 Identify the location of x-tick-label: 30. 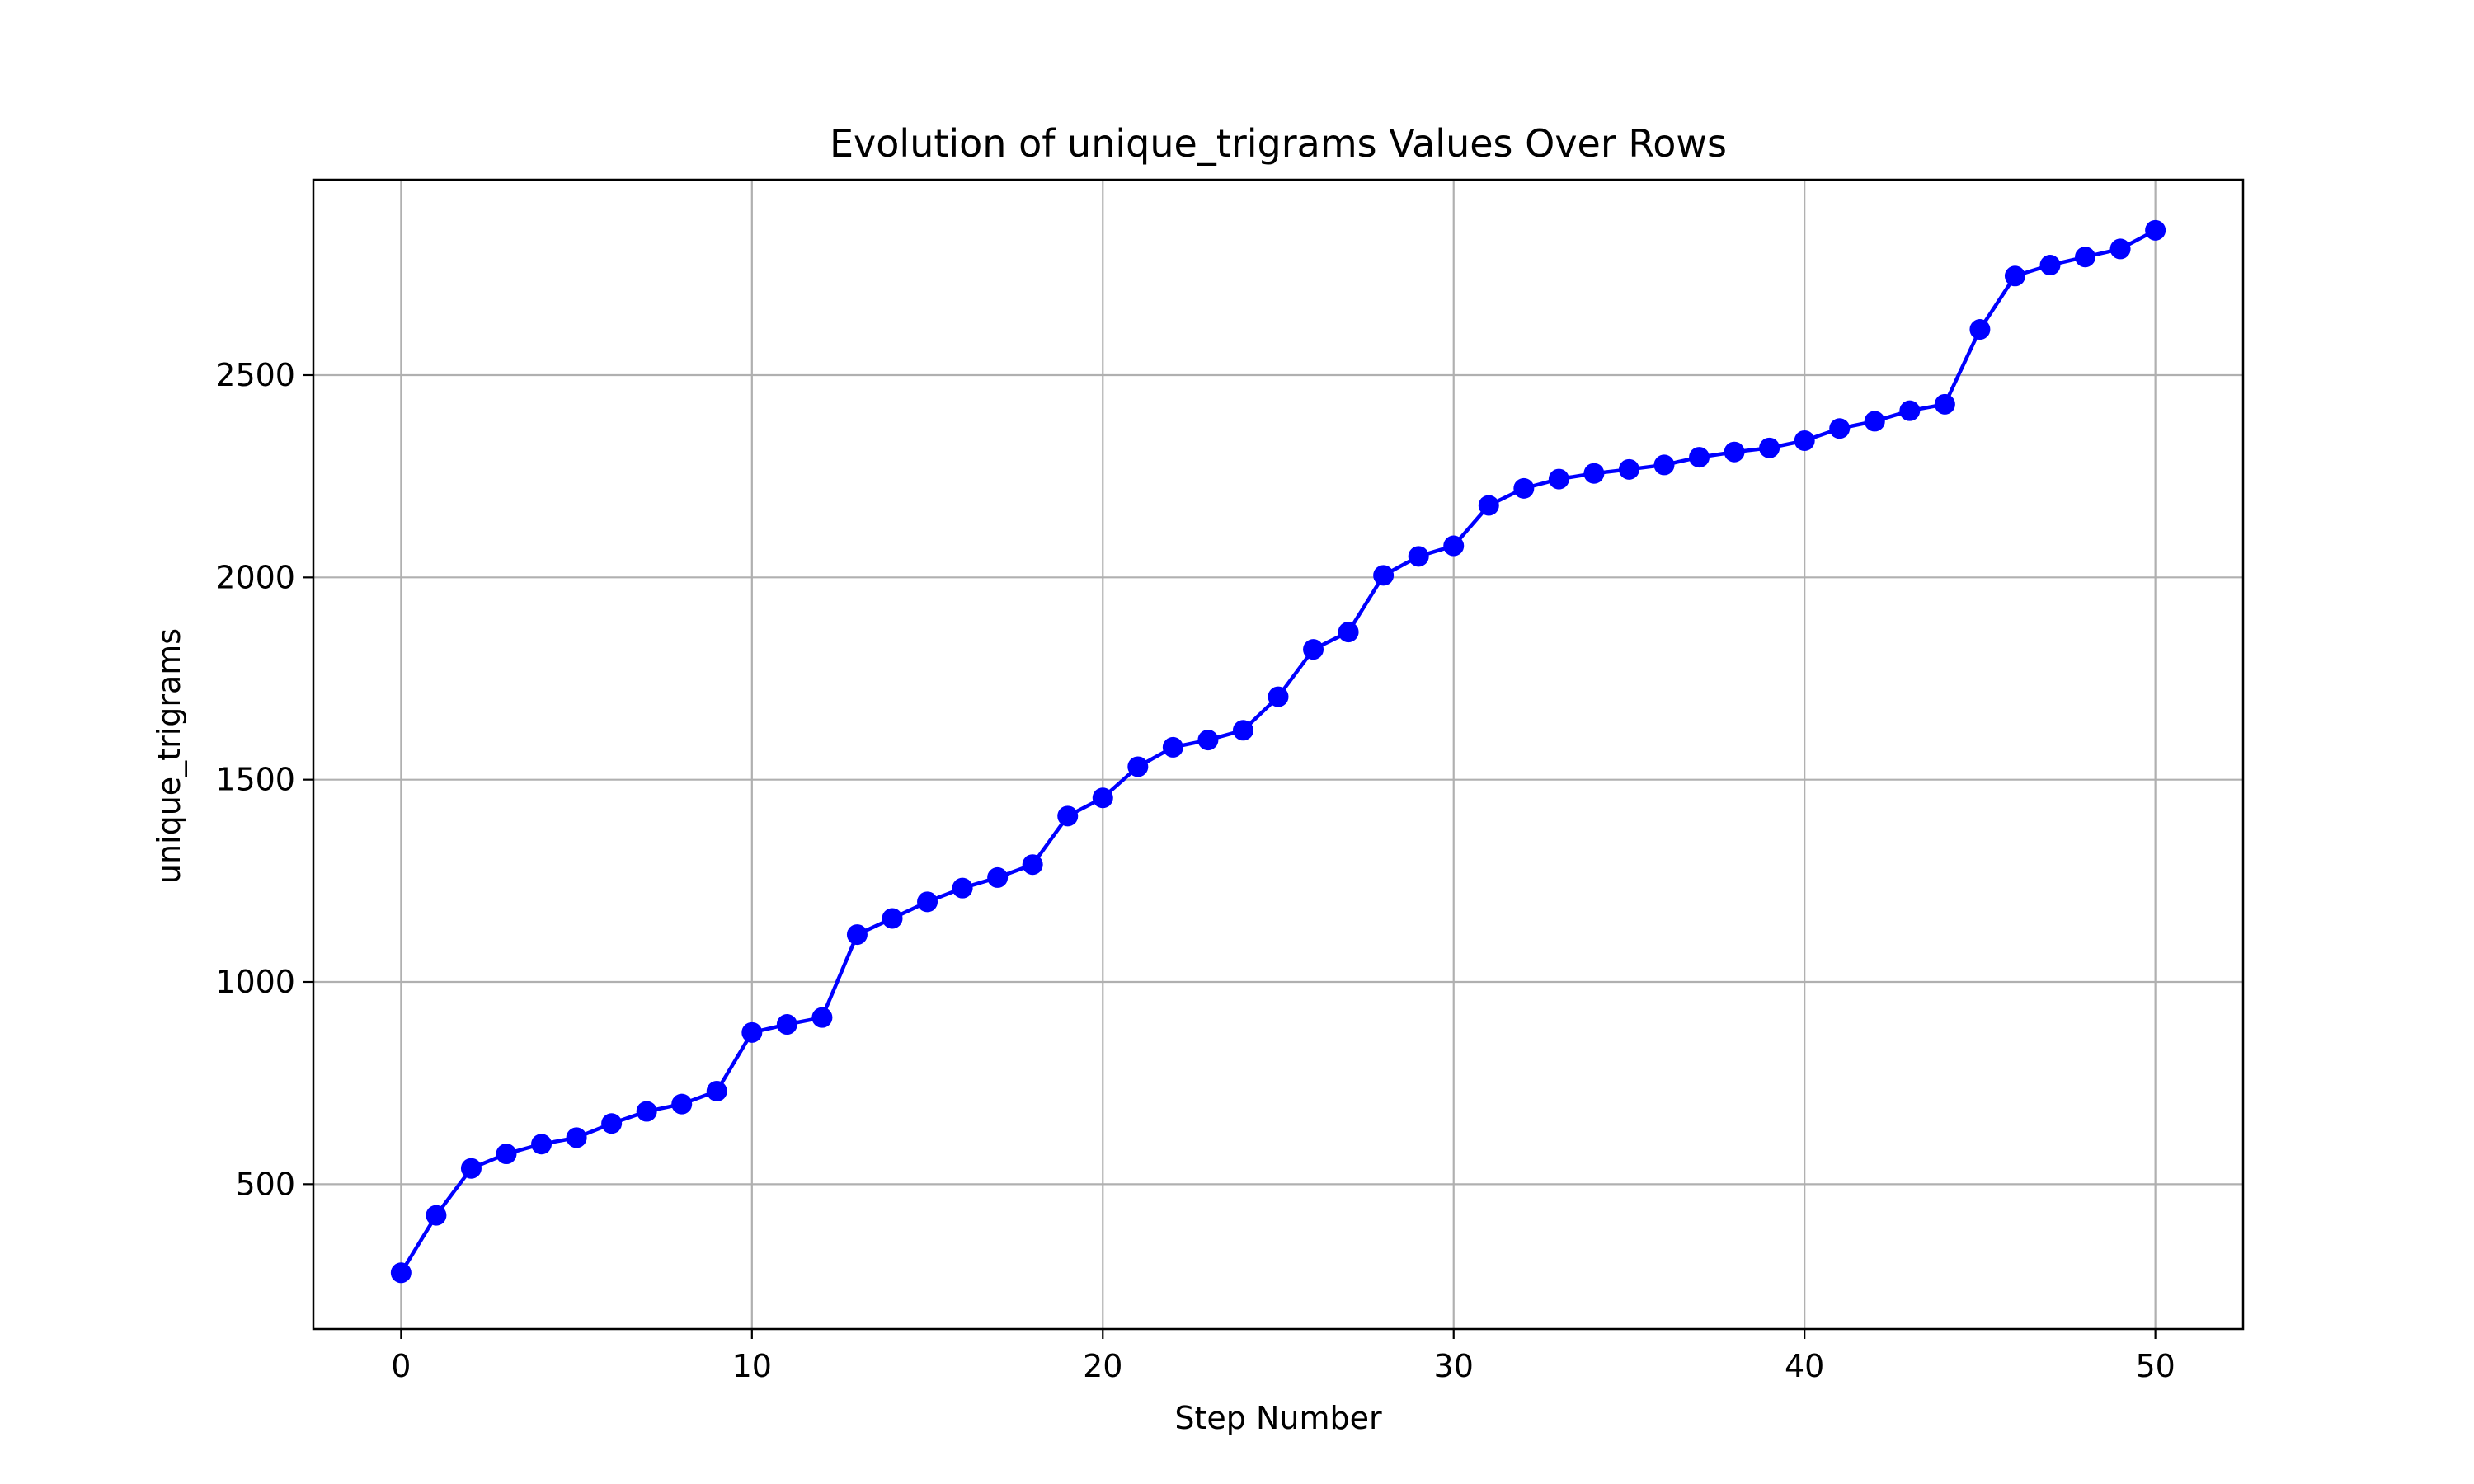
(1454, 1366).